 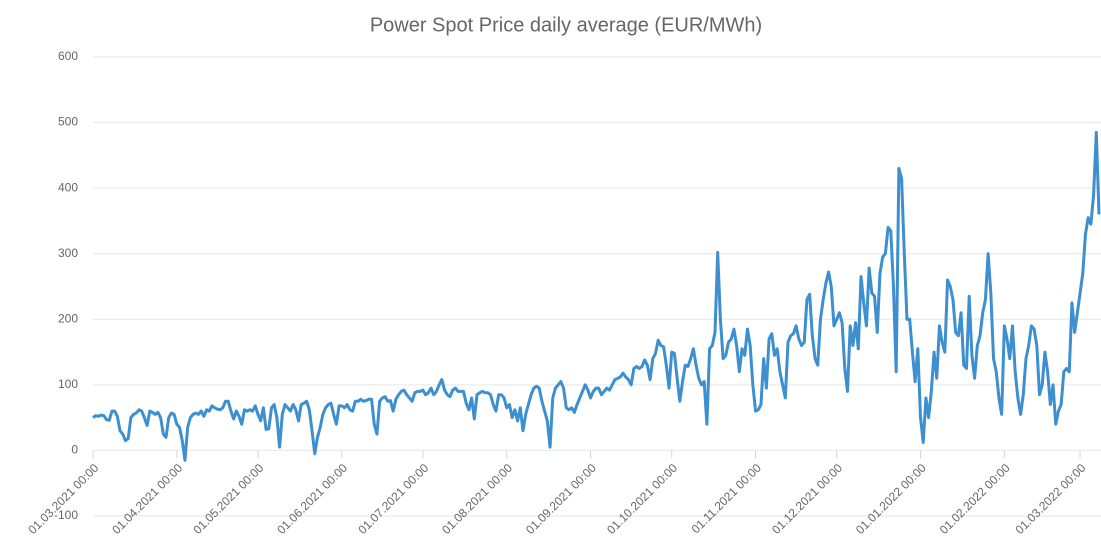 What do you see at coordinates (68, 253) in the screenshot?
I see `y-tick-label: 300` at bounding box center [68, 253].